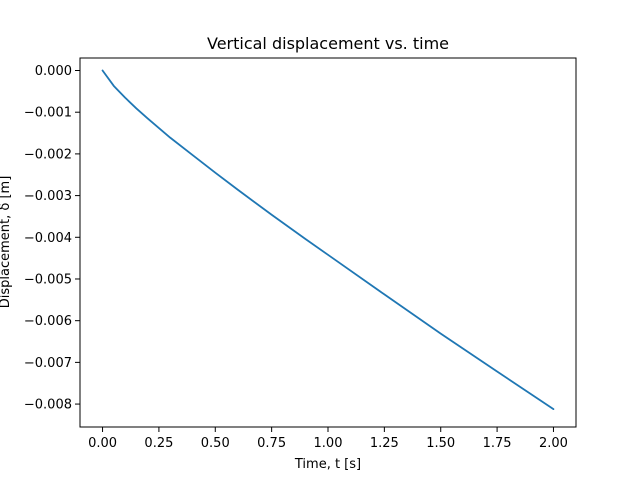 The height and width of the screenshot is (480, 640). What do you see at coordinates (440, 443) in the screenshot?
I see `x-tick-label: 1.50` at bounding box center [440, 443].